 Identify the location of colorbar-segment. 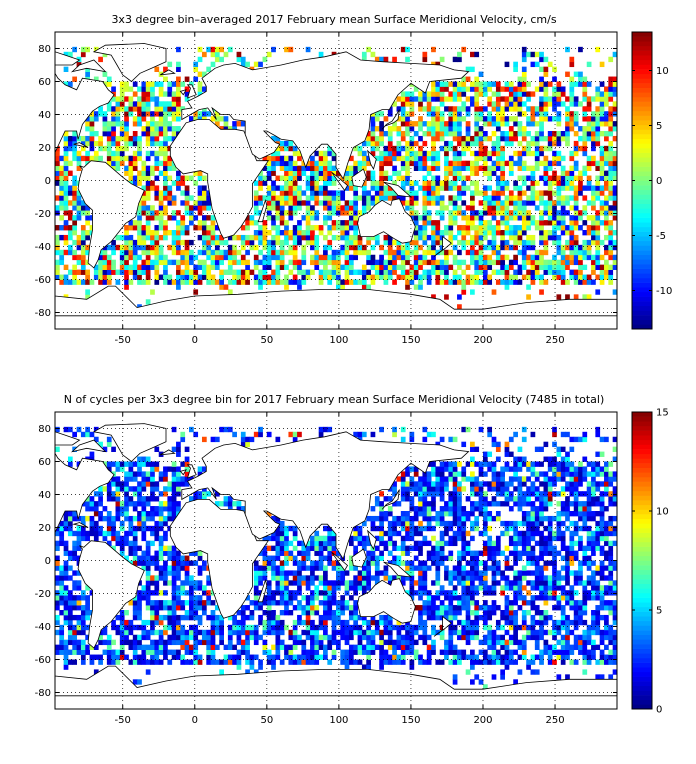
(642, 312).